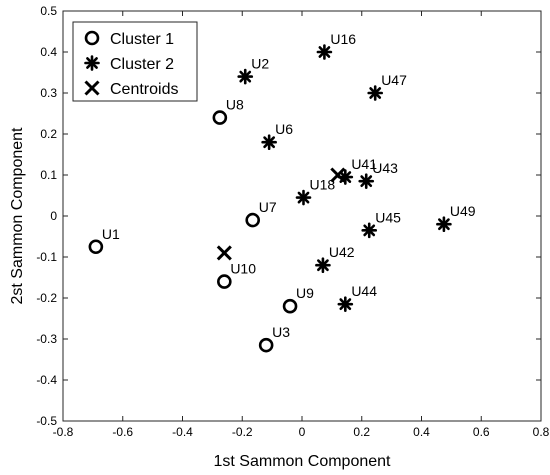 The height and width of the screenshot is (475, 550). What do you see at coordinates (260, 64) in the screenshot?
I see `point-label: U2` at bounding box center [260, 64].